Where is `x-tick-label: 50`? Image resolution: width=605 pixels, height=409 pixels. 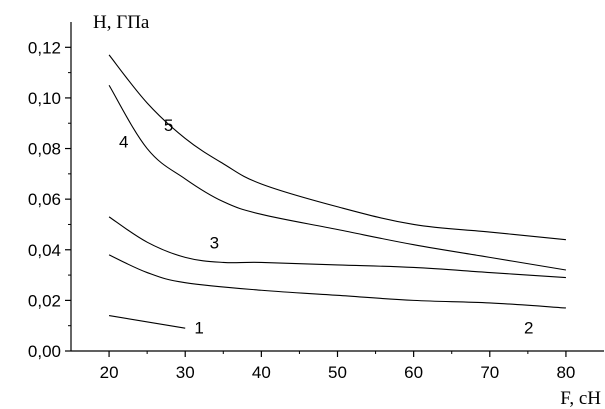 x-tick-label: 50 is located at coordinates (337, 372).